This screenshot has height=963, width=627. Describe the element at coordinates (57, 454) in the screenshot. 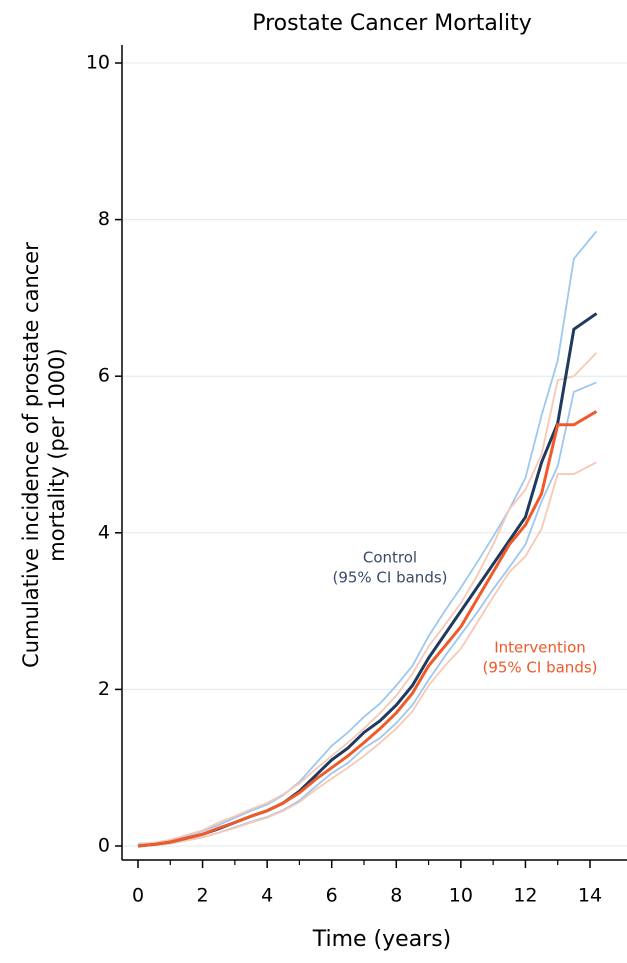

I see `y-axis-label-line: mortality (per 1000)` at that location.